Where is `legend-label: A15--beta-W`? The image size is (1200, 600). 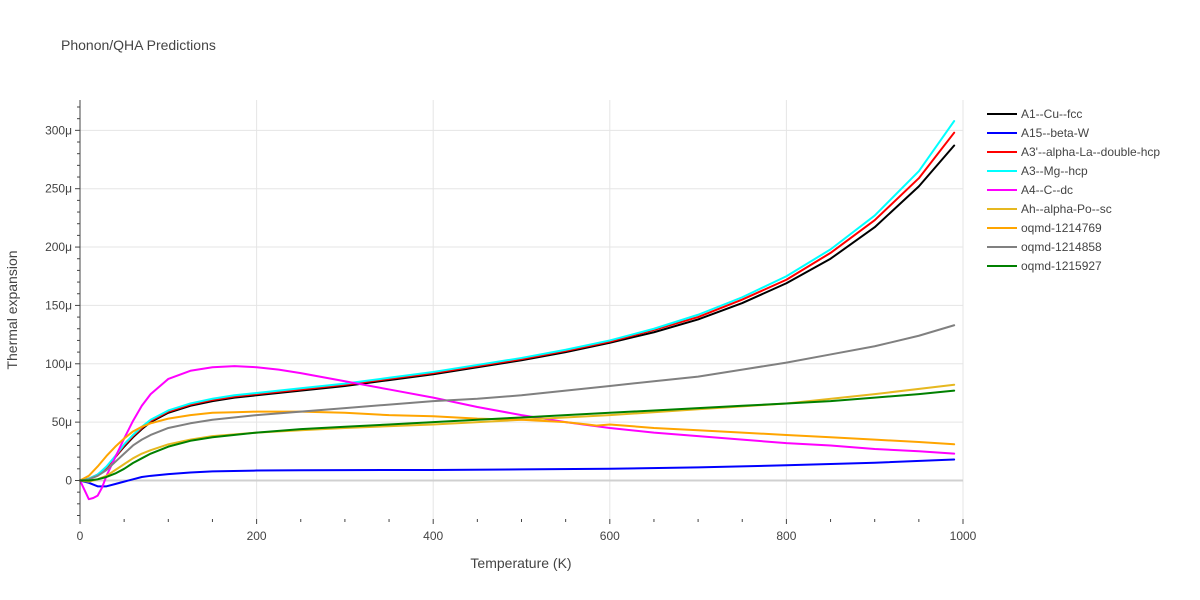 legend-label: A15--beta-W is located at coordinates (1055, 133).